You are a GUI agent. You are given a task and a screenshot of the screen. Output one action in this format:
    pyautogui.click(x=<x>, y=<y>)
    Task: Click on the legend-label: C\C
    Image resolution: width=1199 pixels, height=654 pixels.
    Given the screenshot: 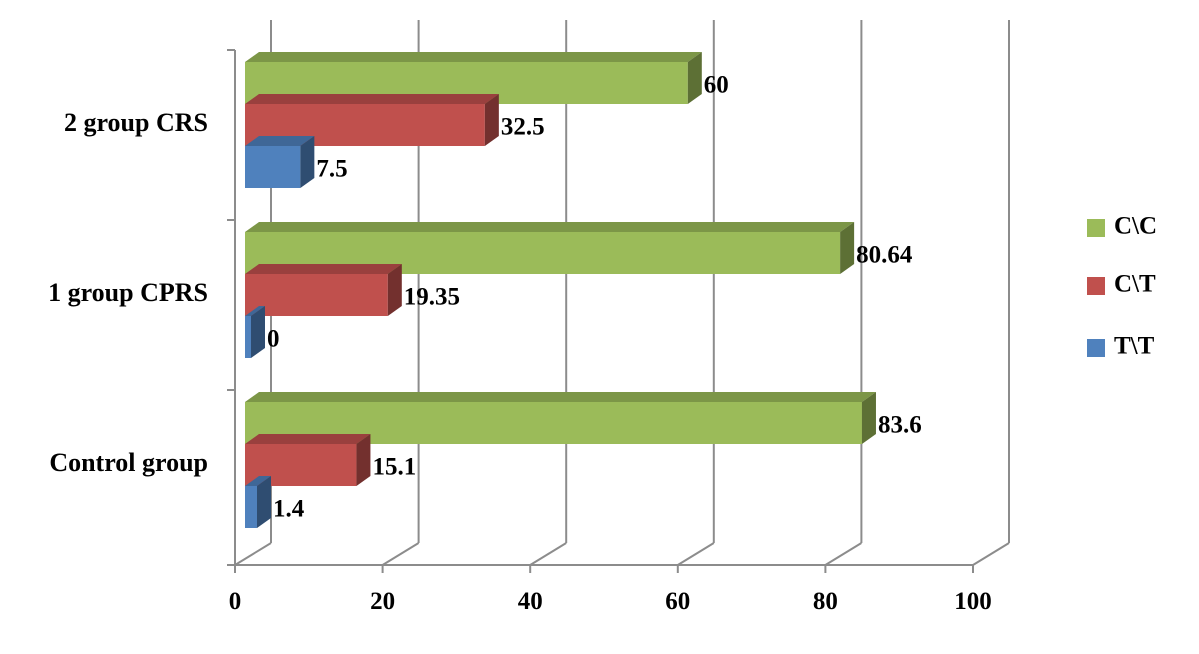 What is the action you would take?
    pyautogui.click(x=1135, y=226)
    